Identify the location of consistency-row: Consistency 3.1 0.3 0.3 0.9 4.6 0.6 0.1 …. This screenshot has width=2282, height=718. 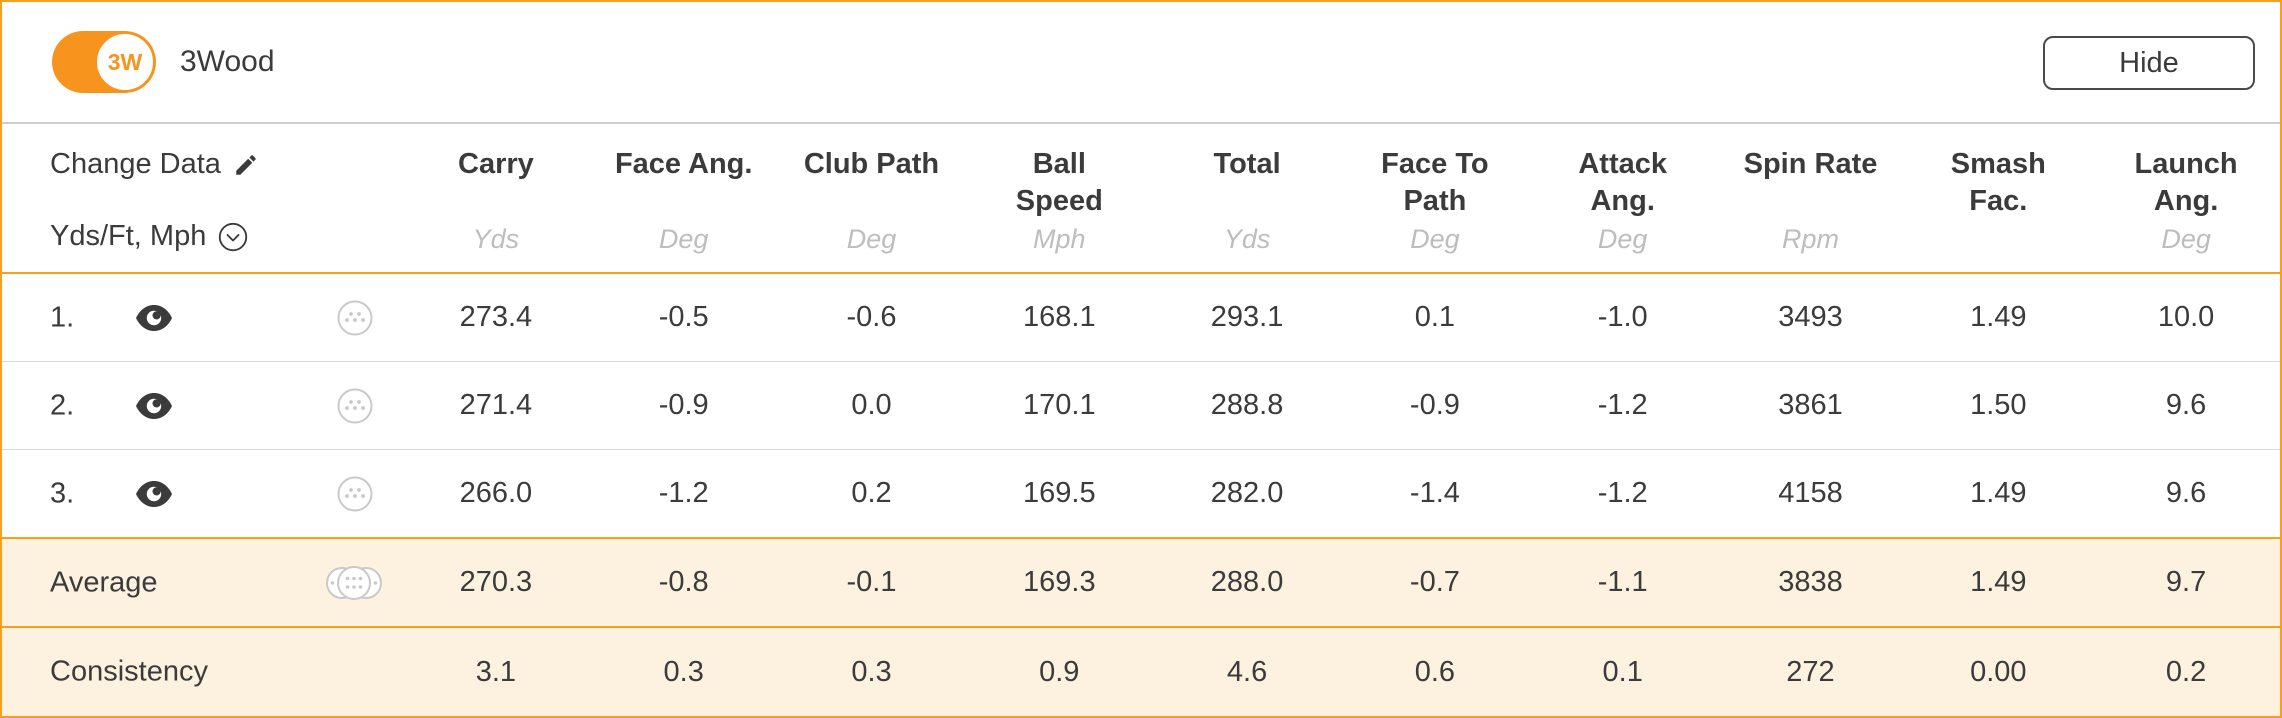
(1141, 672).